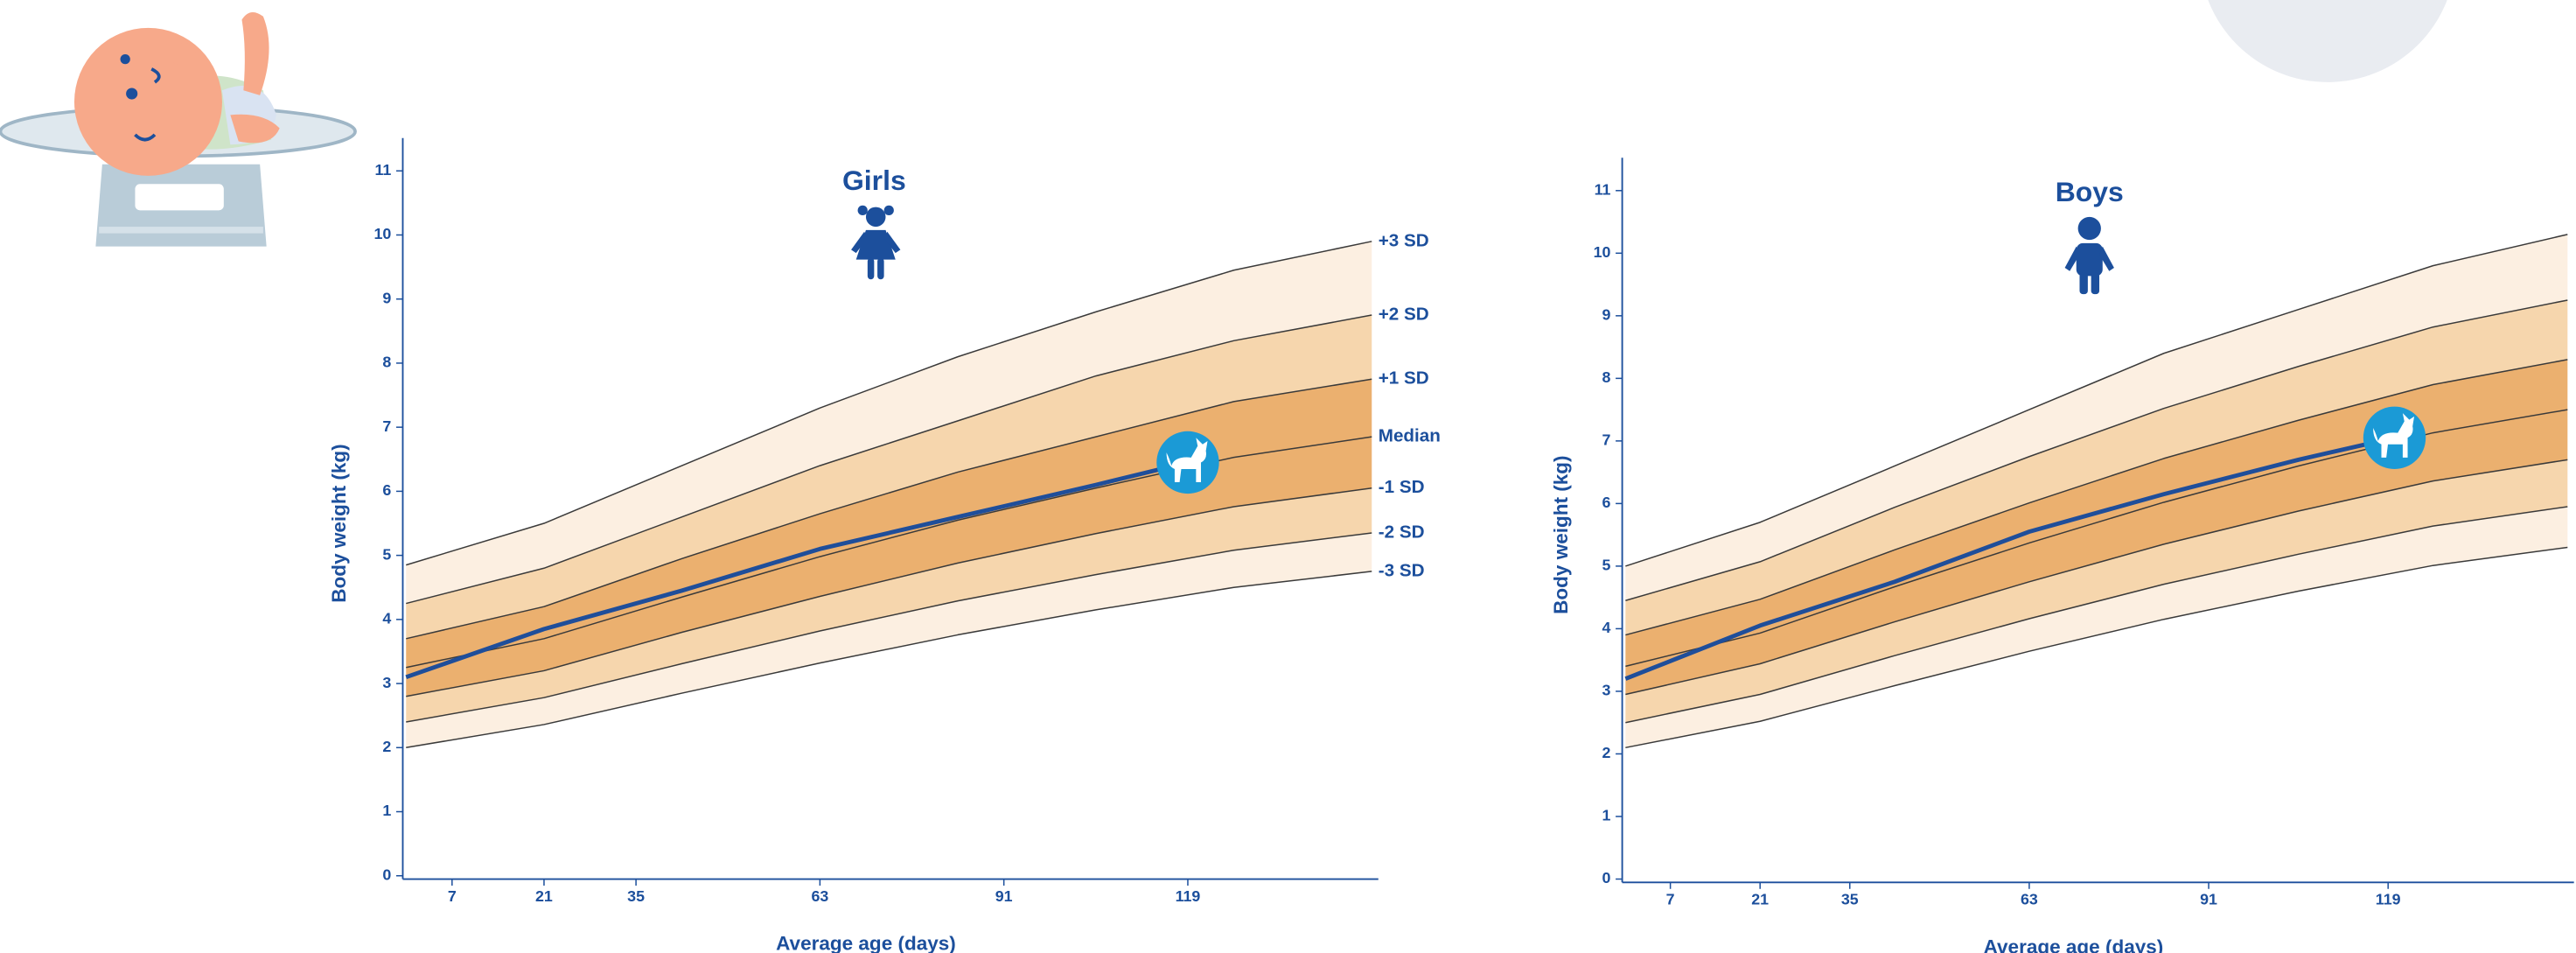  I want to click on chart-title: Boys, so click(2090, 191).